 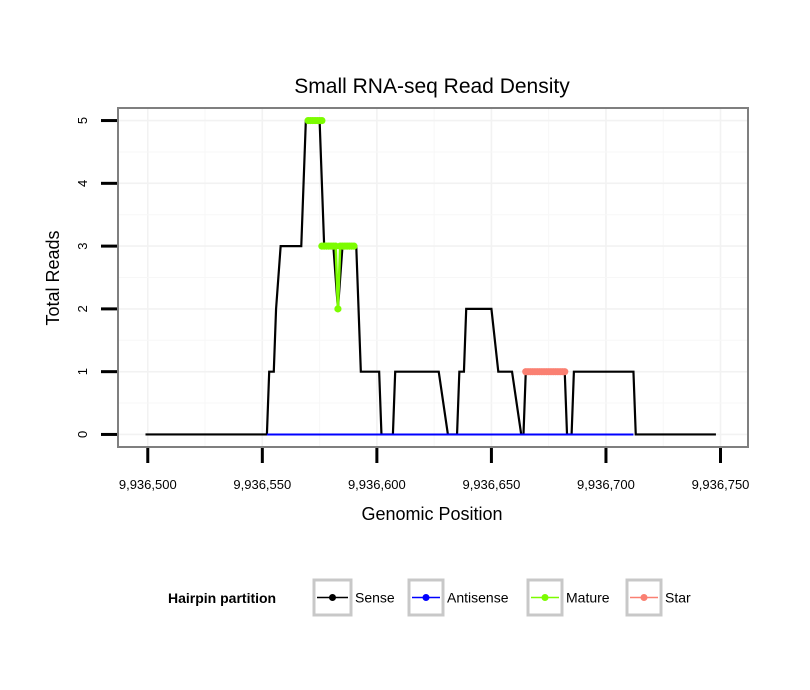 I want to click on legend-item-mature: Mature, so click(x=568, y=597).